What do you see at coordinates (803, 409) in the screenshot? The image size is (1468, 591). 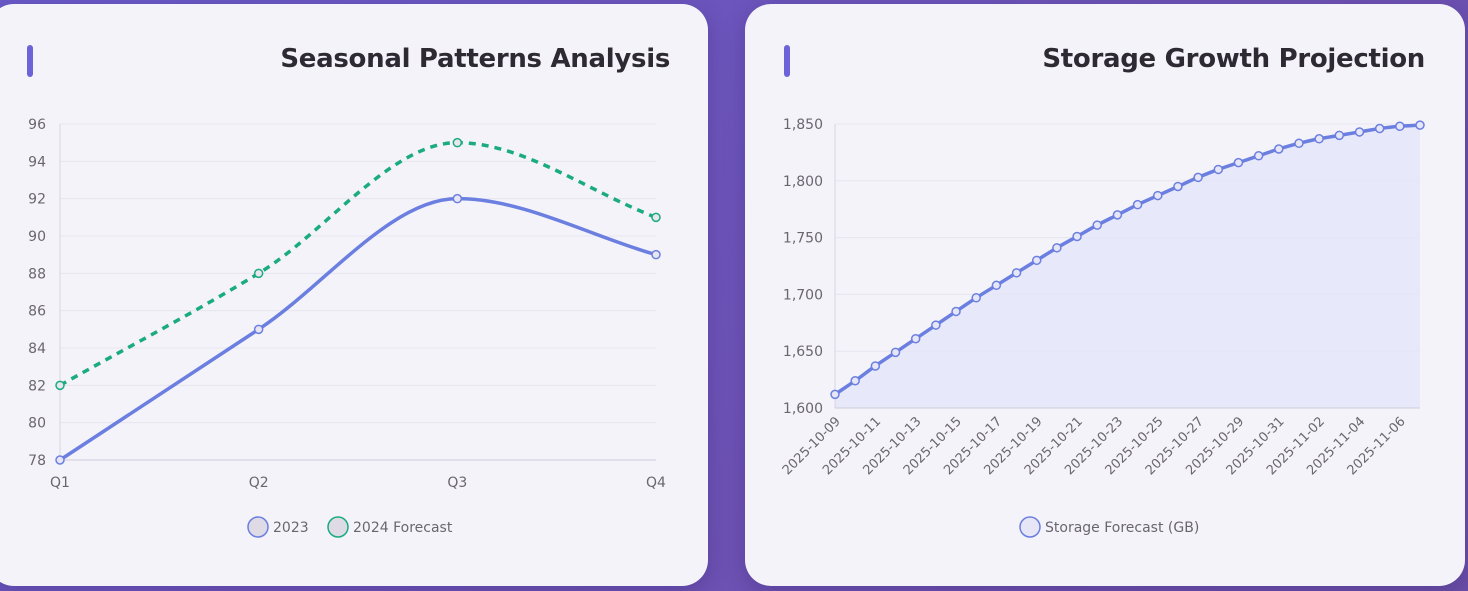 I see `y-tick-label: 1,600` at bounding box center [803, 409].